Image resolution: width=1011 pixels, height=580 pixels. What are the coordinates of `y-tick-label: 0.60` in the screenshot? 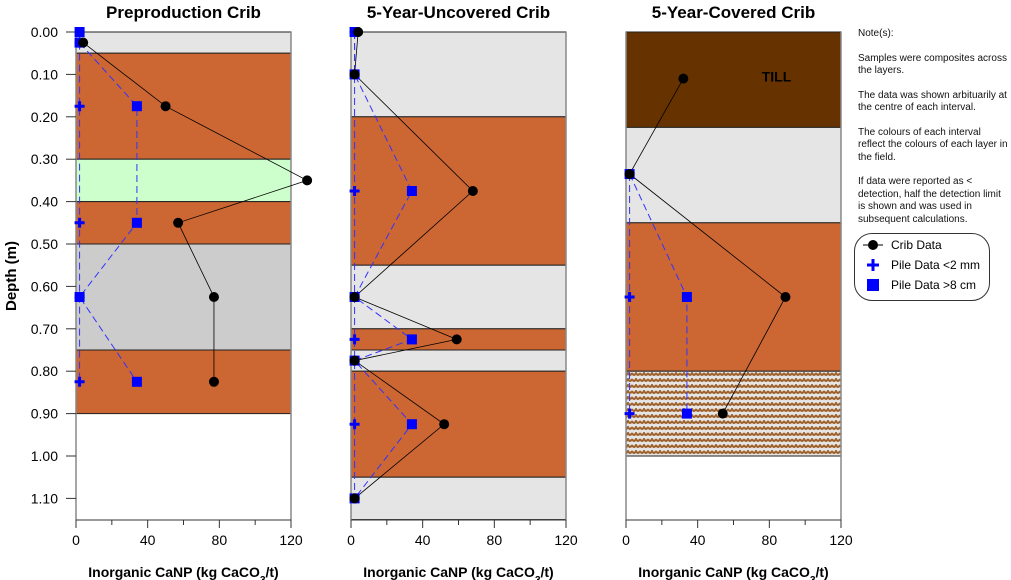 It's located at (44, 286).